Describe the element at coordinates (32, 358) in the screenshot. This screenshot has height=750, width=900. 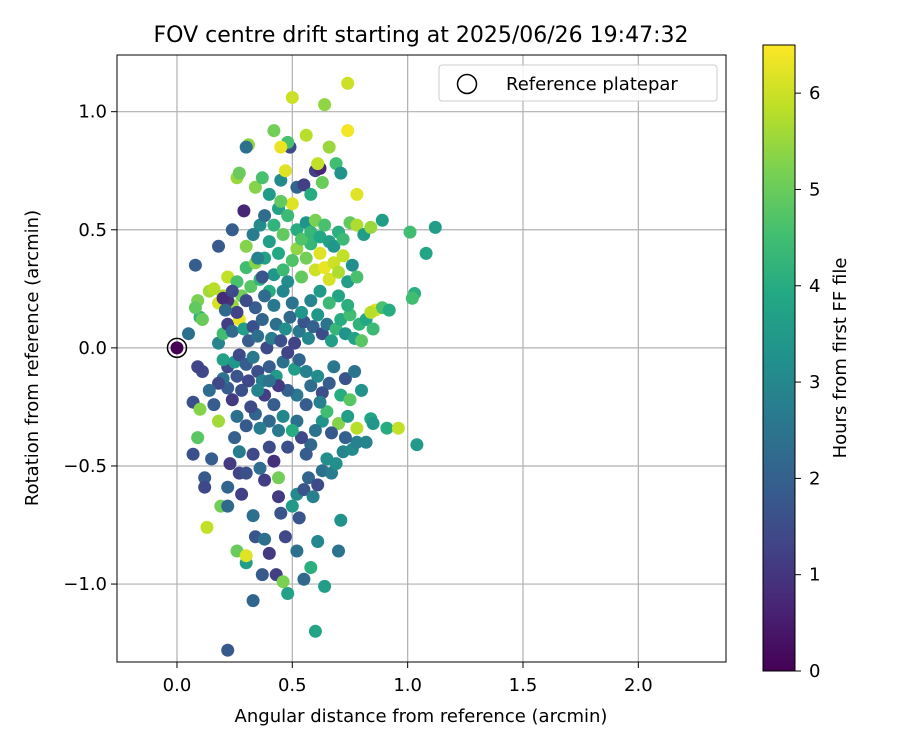
I see `y-axis-label: Rotation from reference (arcmin)` at that location.